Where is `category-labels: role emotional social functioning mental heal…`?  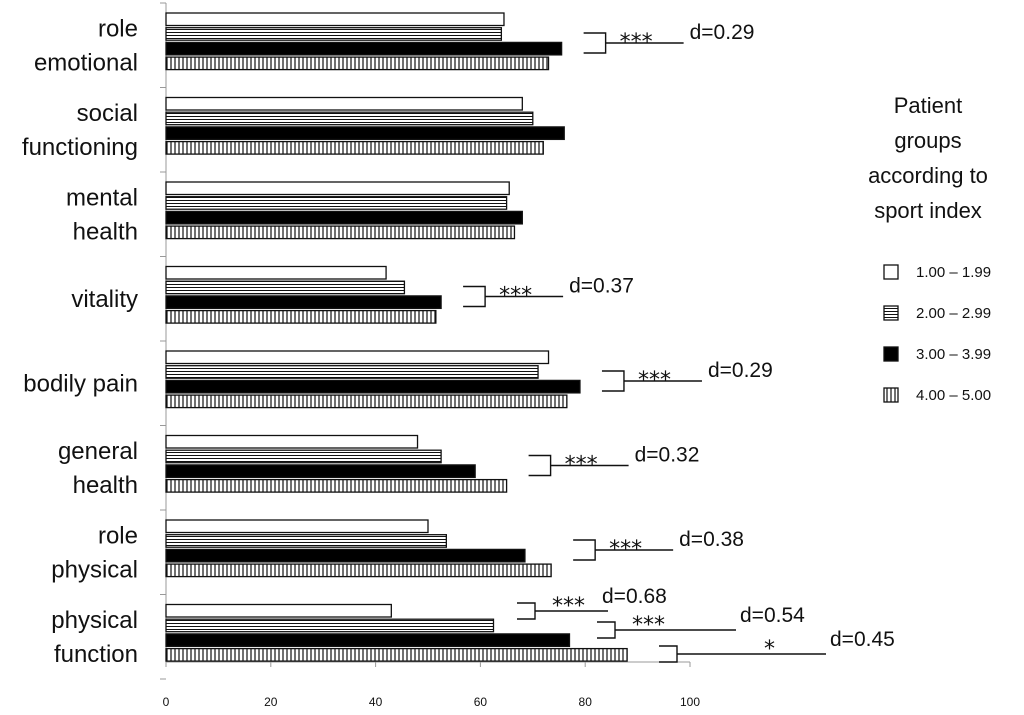
category-labels: role emotional social functioning mental heal… is located at coordinates (80, 341).